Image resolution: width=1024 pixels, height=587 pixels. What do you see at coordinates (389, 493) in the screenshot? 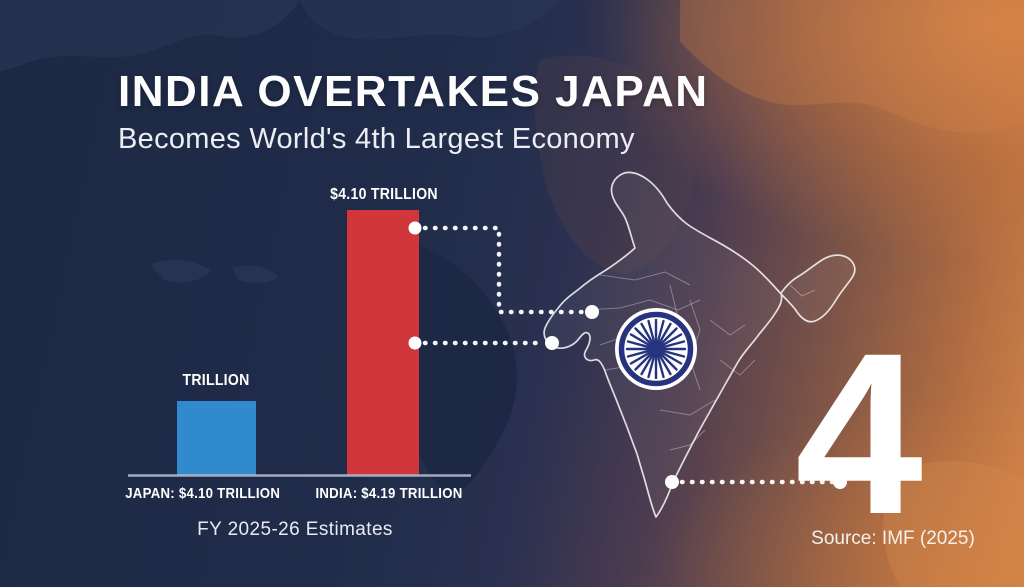
I see `india-axis-label: INDIA: $4.19 TRILLION` at bounding box center [389, 493].